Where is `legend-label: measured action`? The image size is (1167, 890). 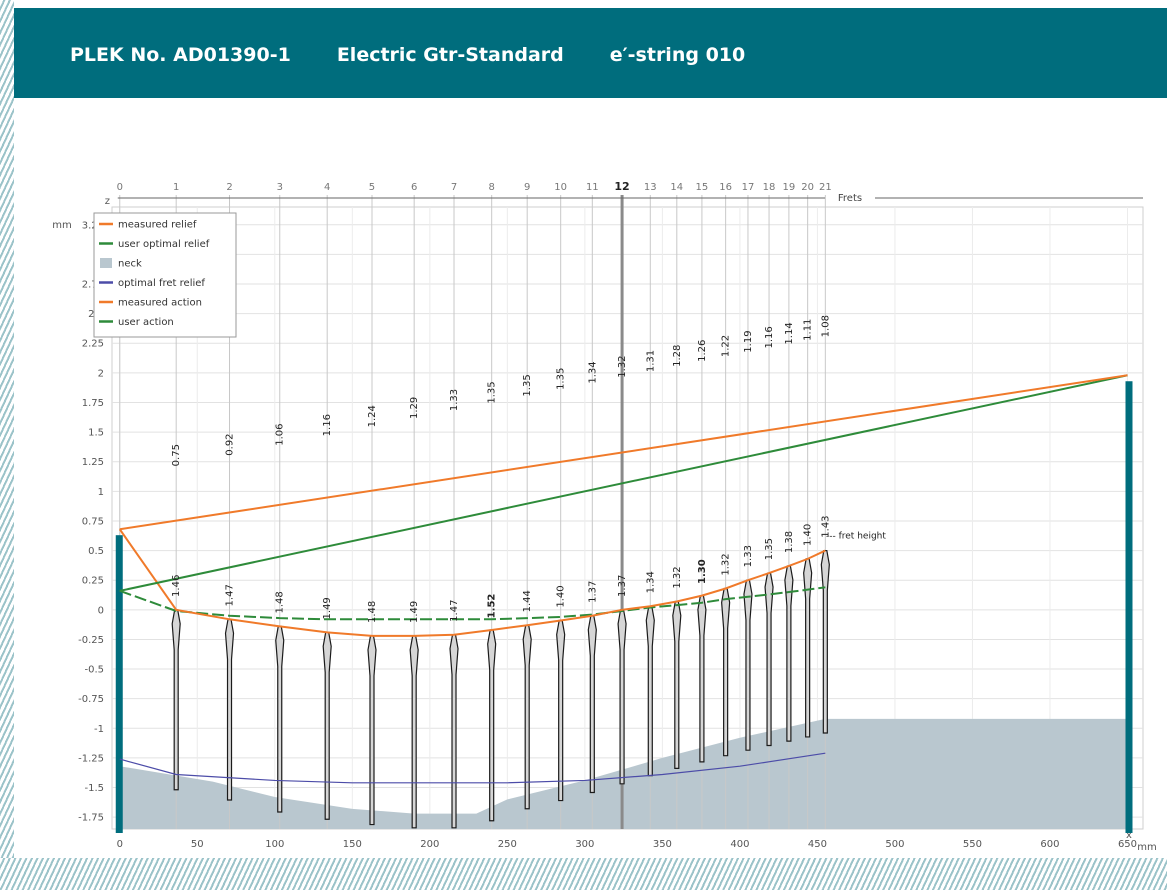 legend-label: measured action is located at coordinates (160, 303).